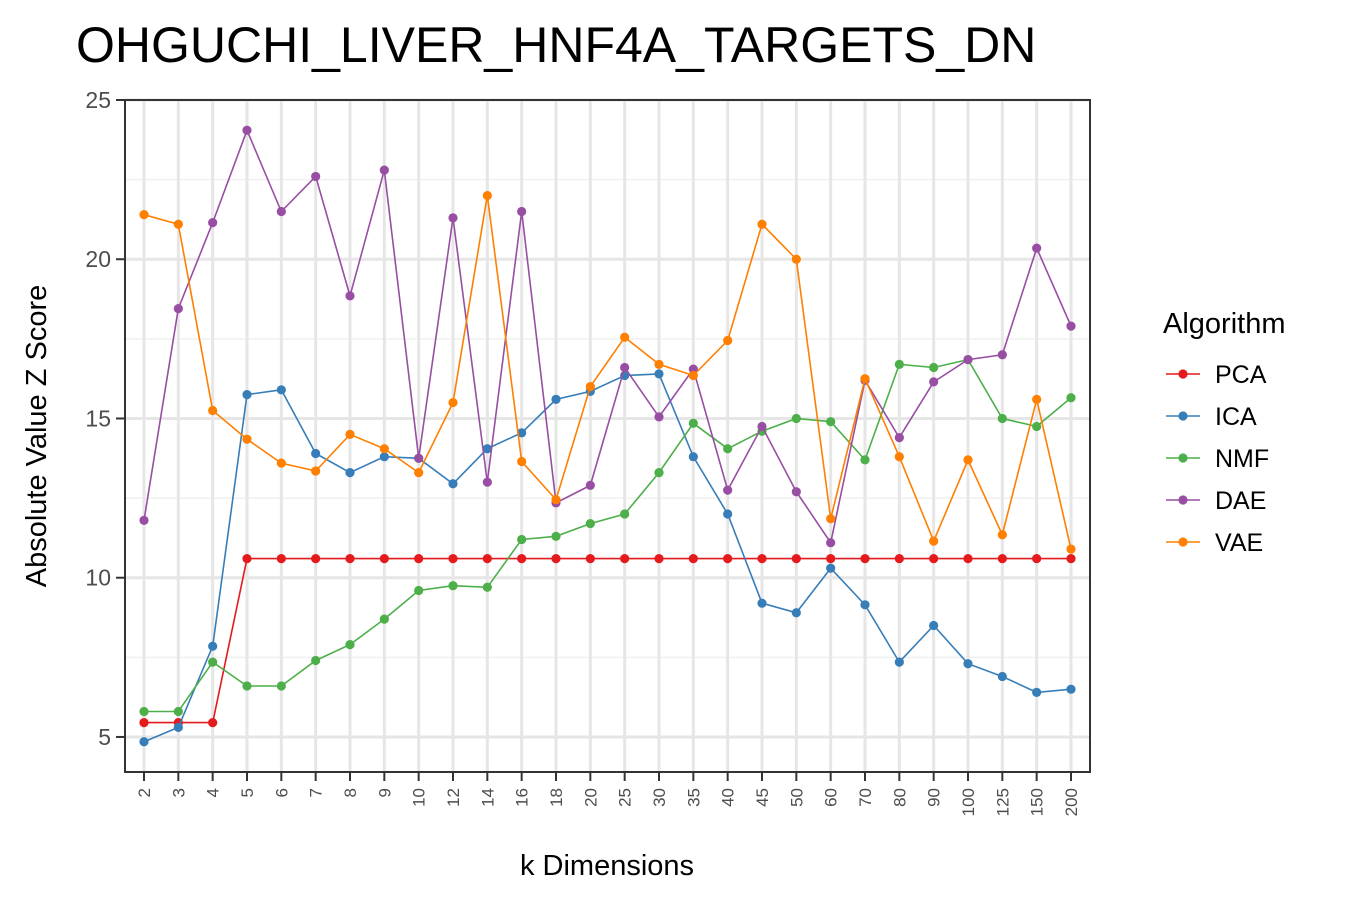 The image size is (1350, 900). What do you see at coordinates (590, 797) in the screenshot?
I see `x-tick-label: 20` at bounding box center [590, 797].